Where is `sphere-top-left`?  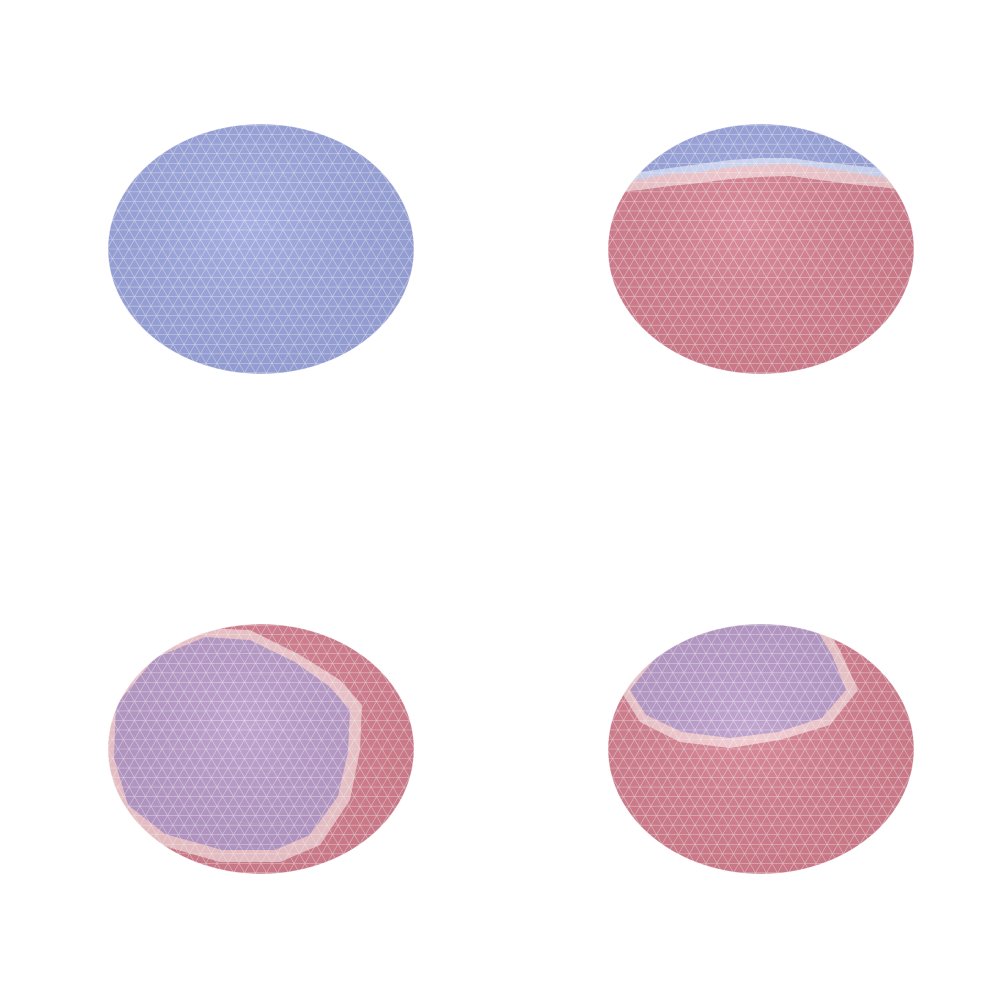
sphere-top-left is located at coordinates (261, 249).